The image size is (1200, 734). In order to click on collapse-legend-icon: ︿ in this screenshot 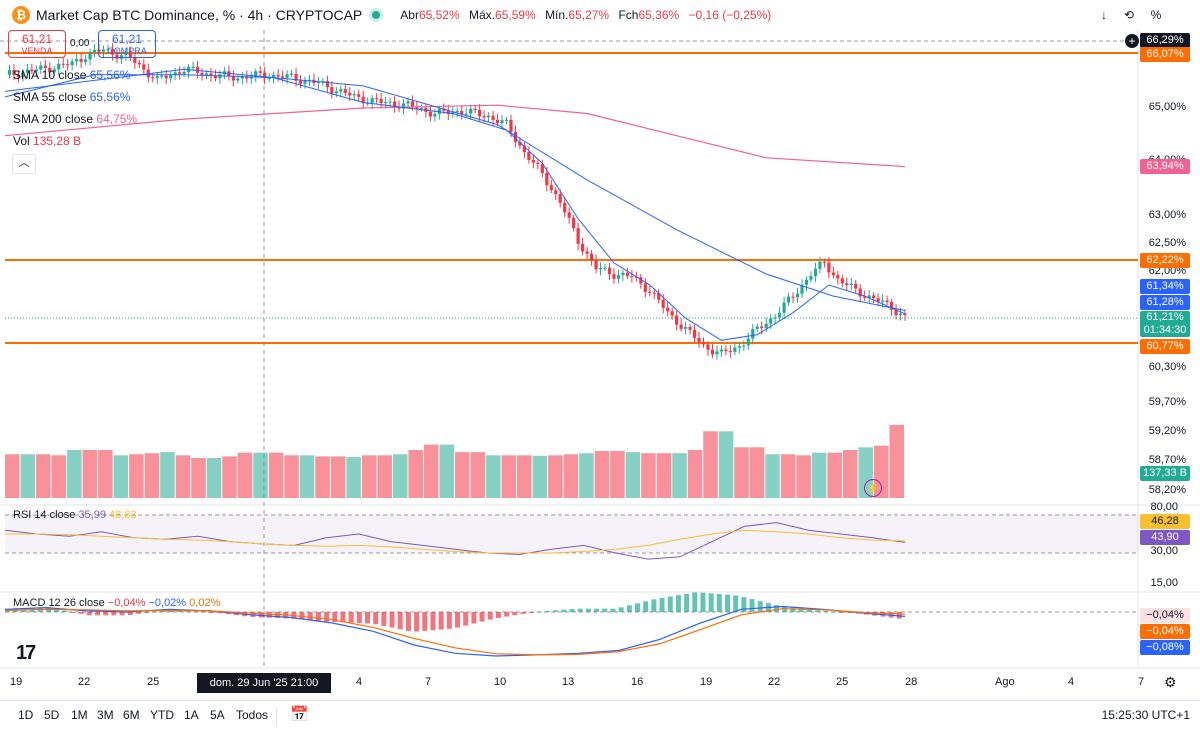, I will do `click(24, 164)`.